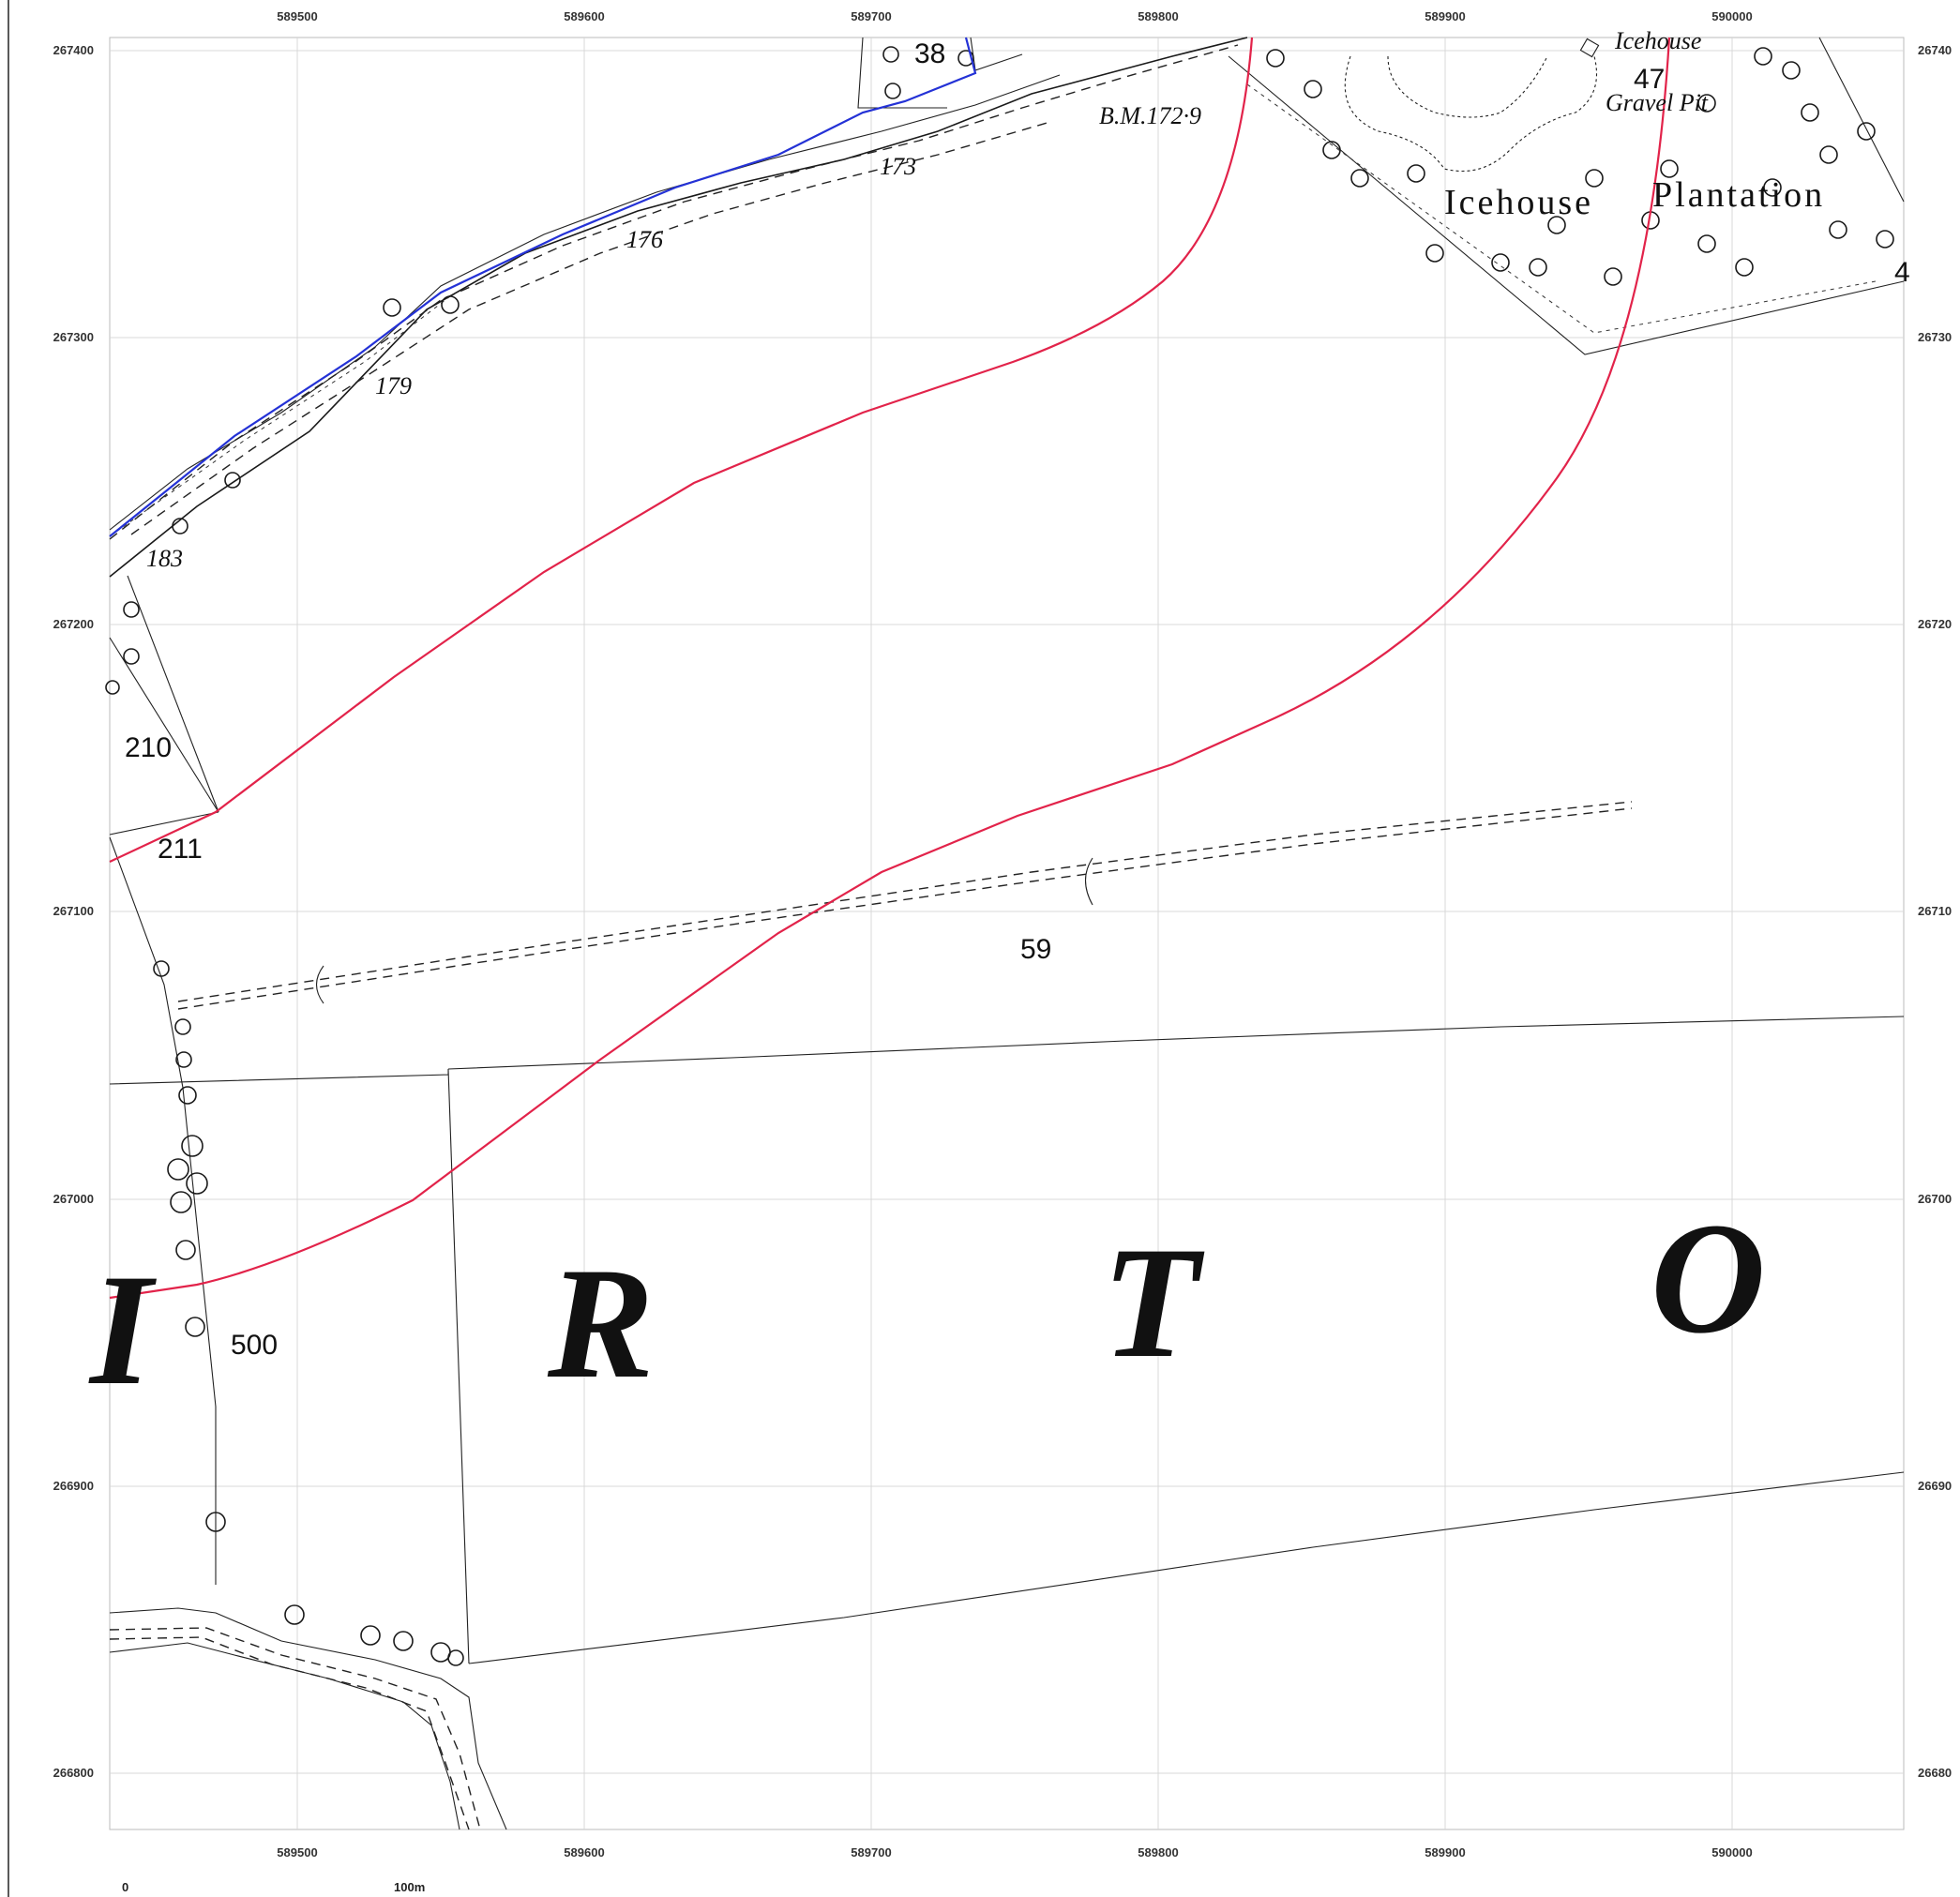 The image size is (1960, 1897). What do you see at coordinates (929, 53) in the screenshot?
I see `label-parcel-38: 38` at bounding box center [929, 53].